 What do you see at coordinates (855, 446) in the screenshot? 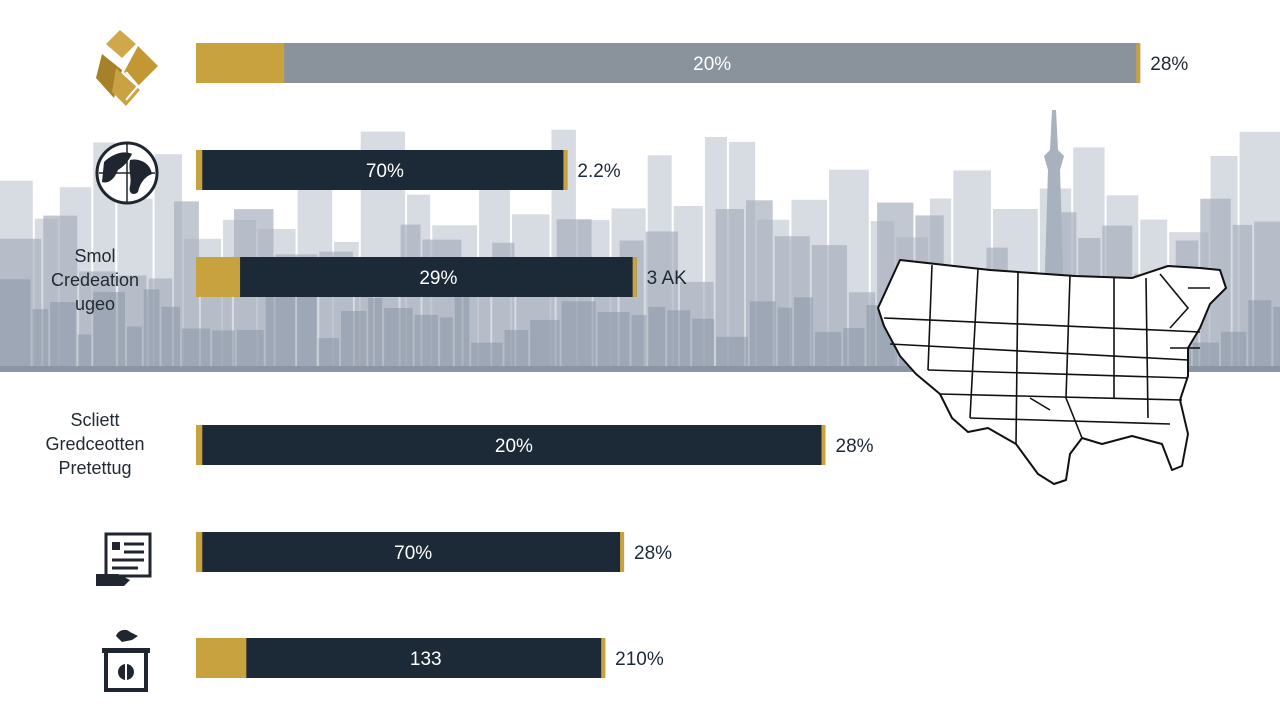
I see `bar-4-end-label: 28%` at bounding box center [855, 446].